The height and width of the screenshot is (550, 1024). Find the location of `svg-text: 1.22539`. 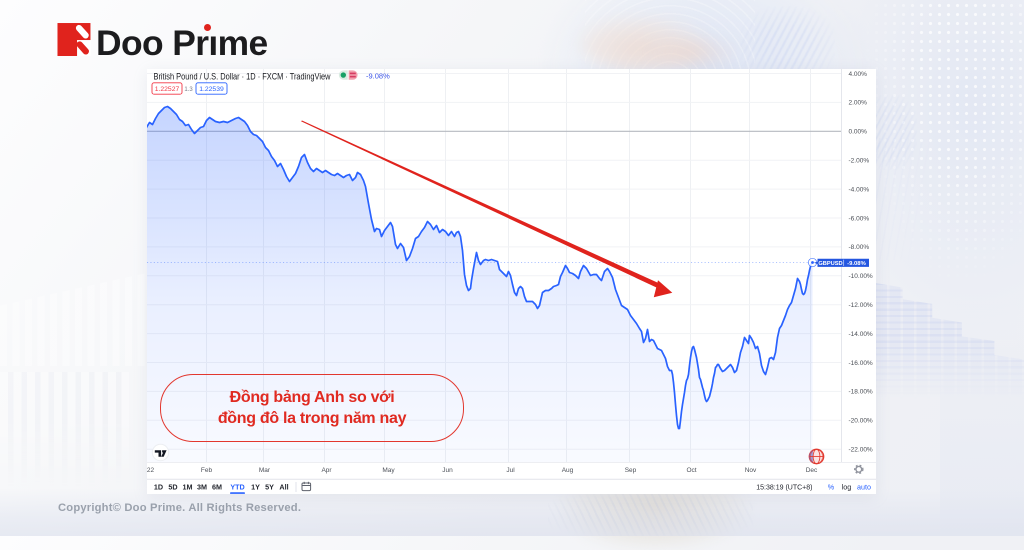

svg-text: 1.22539 is located at coordinates (211, 89).